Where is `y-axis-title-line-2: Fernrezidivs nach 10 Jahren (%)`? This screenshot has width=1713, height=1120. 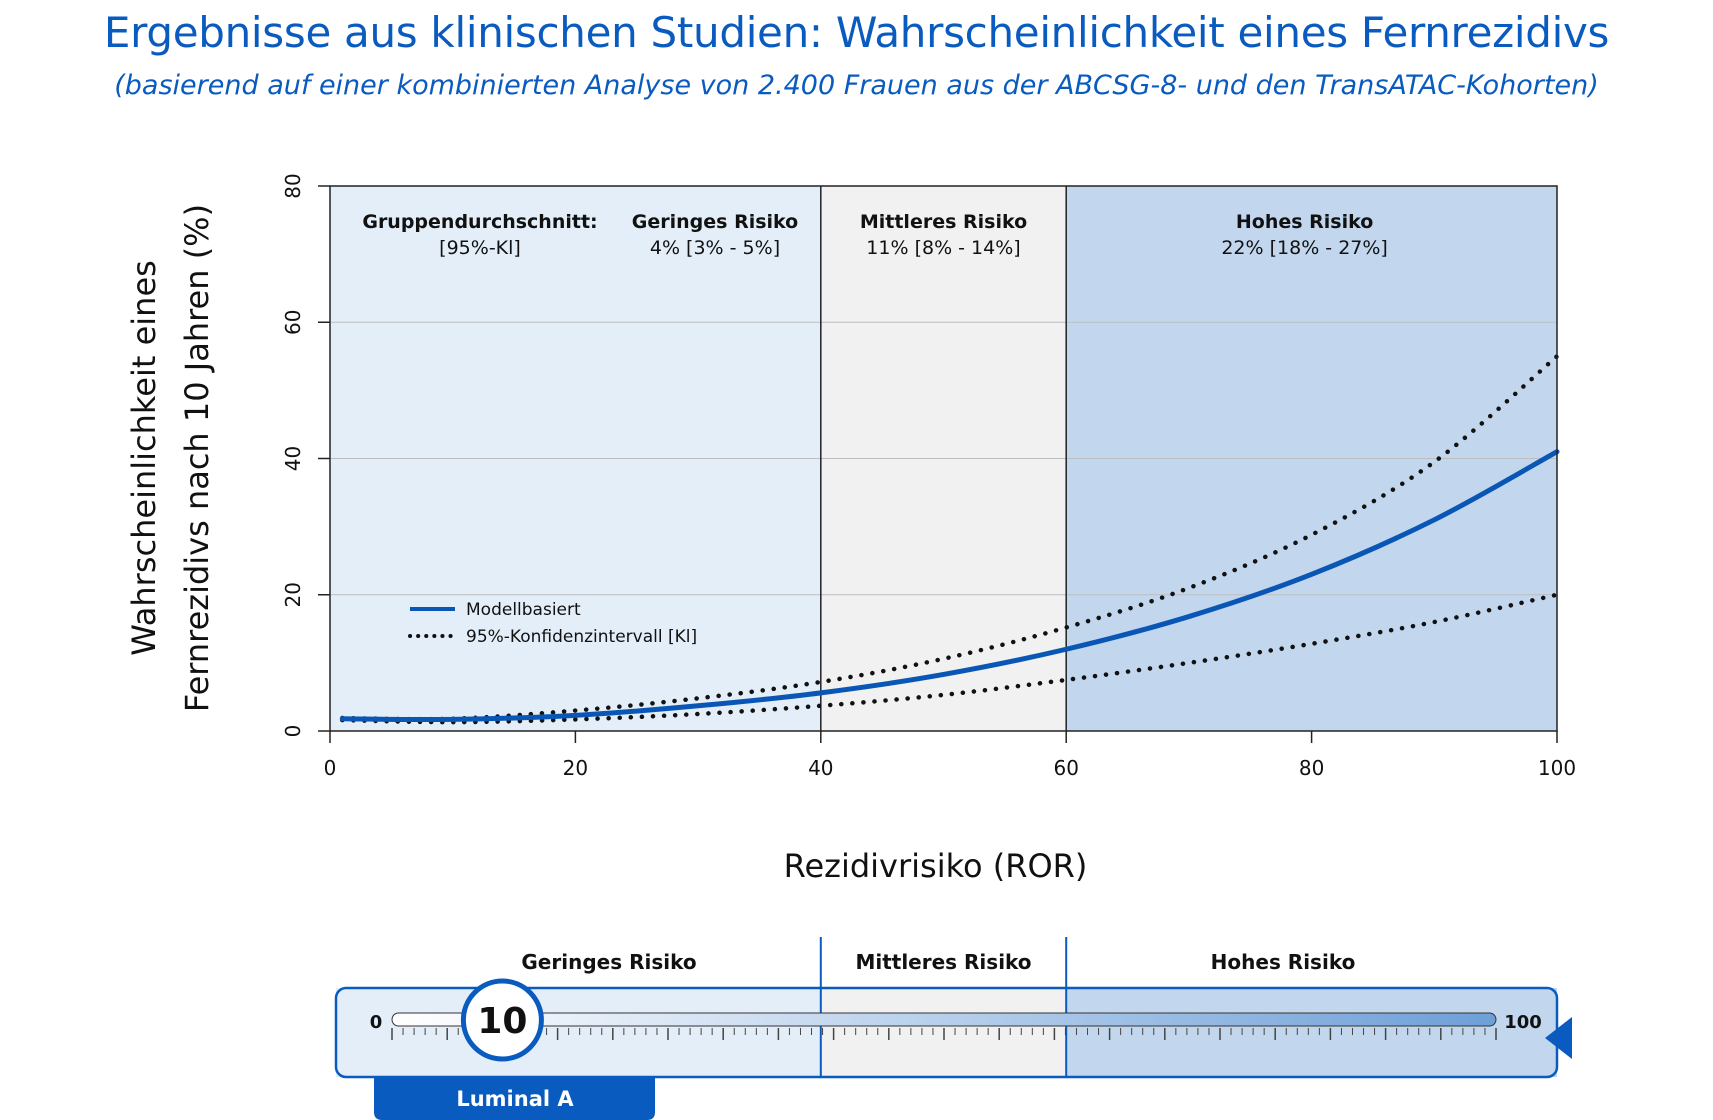 y-axis-title-line-2: Fernrezidivs nach 10 Jahren (%) is located at coordinates (197, 458).